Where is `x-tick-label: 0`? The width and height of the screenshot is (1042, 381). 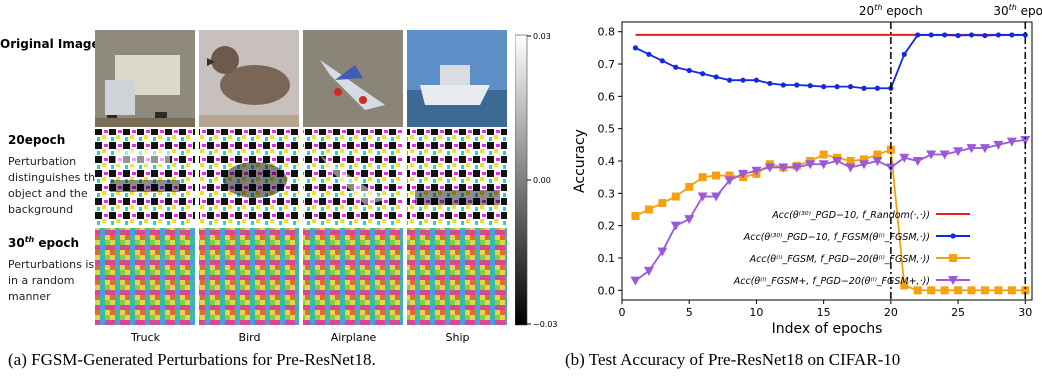 x-tick-label: 0 is located at coordinates (622, 312).